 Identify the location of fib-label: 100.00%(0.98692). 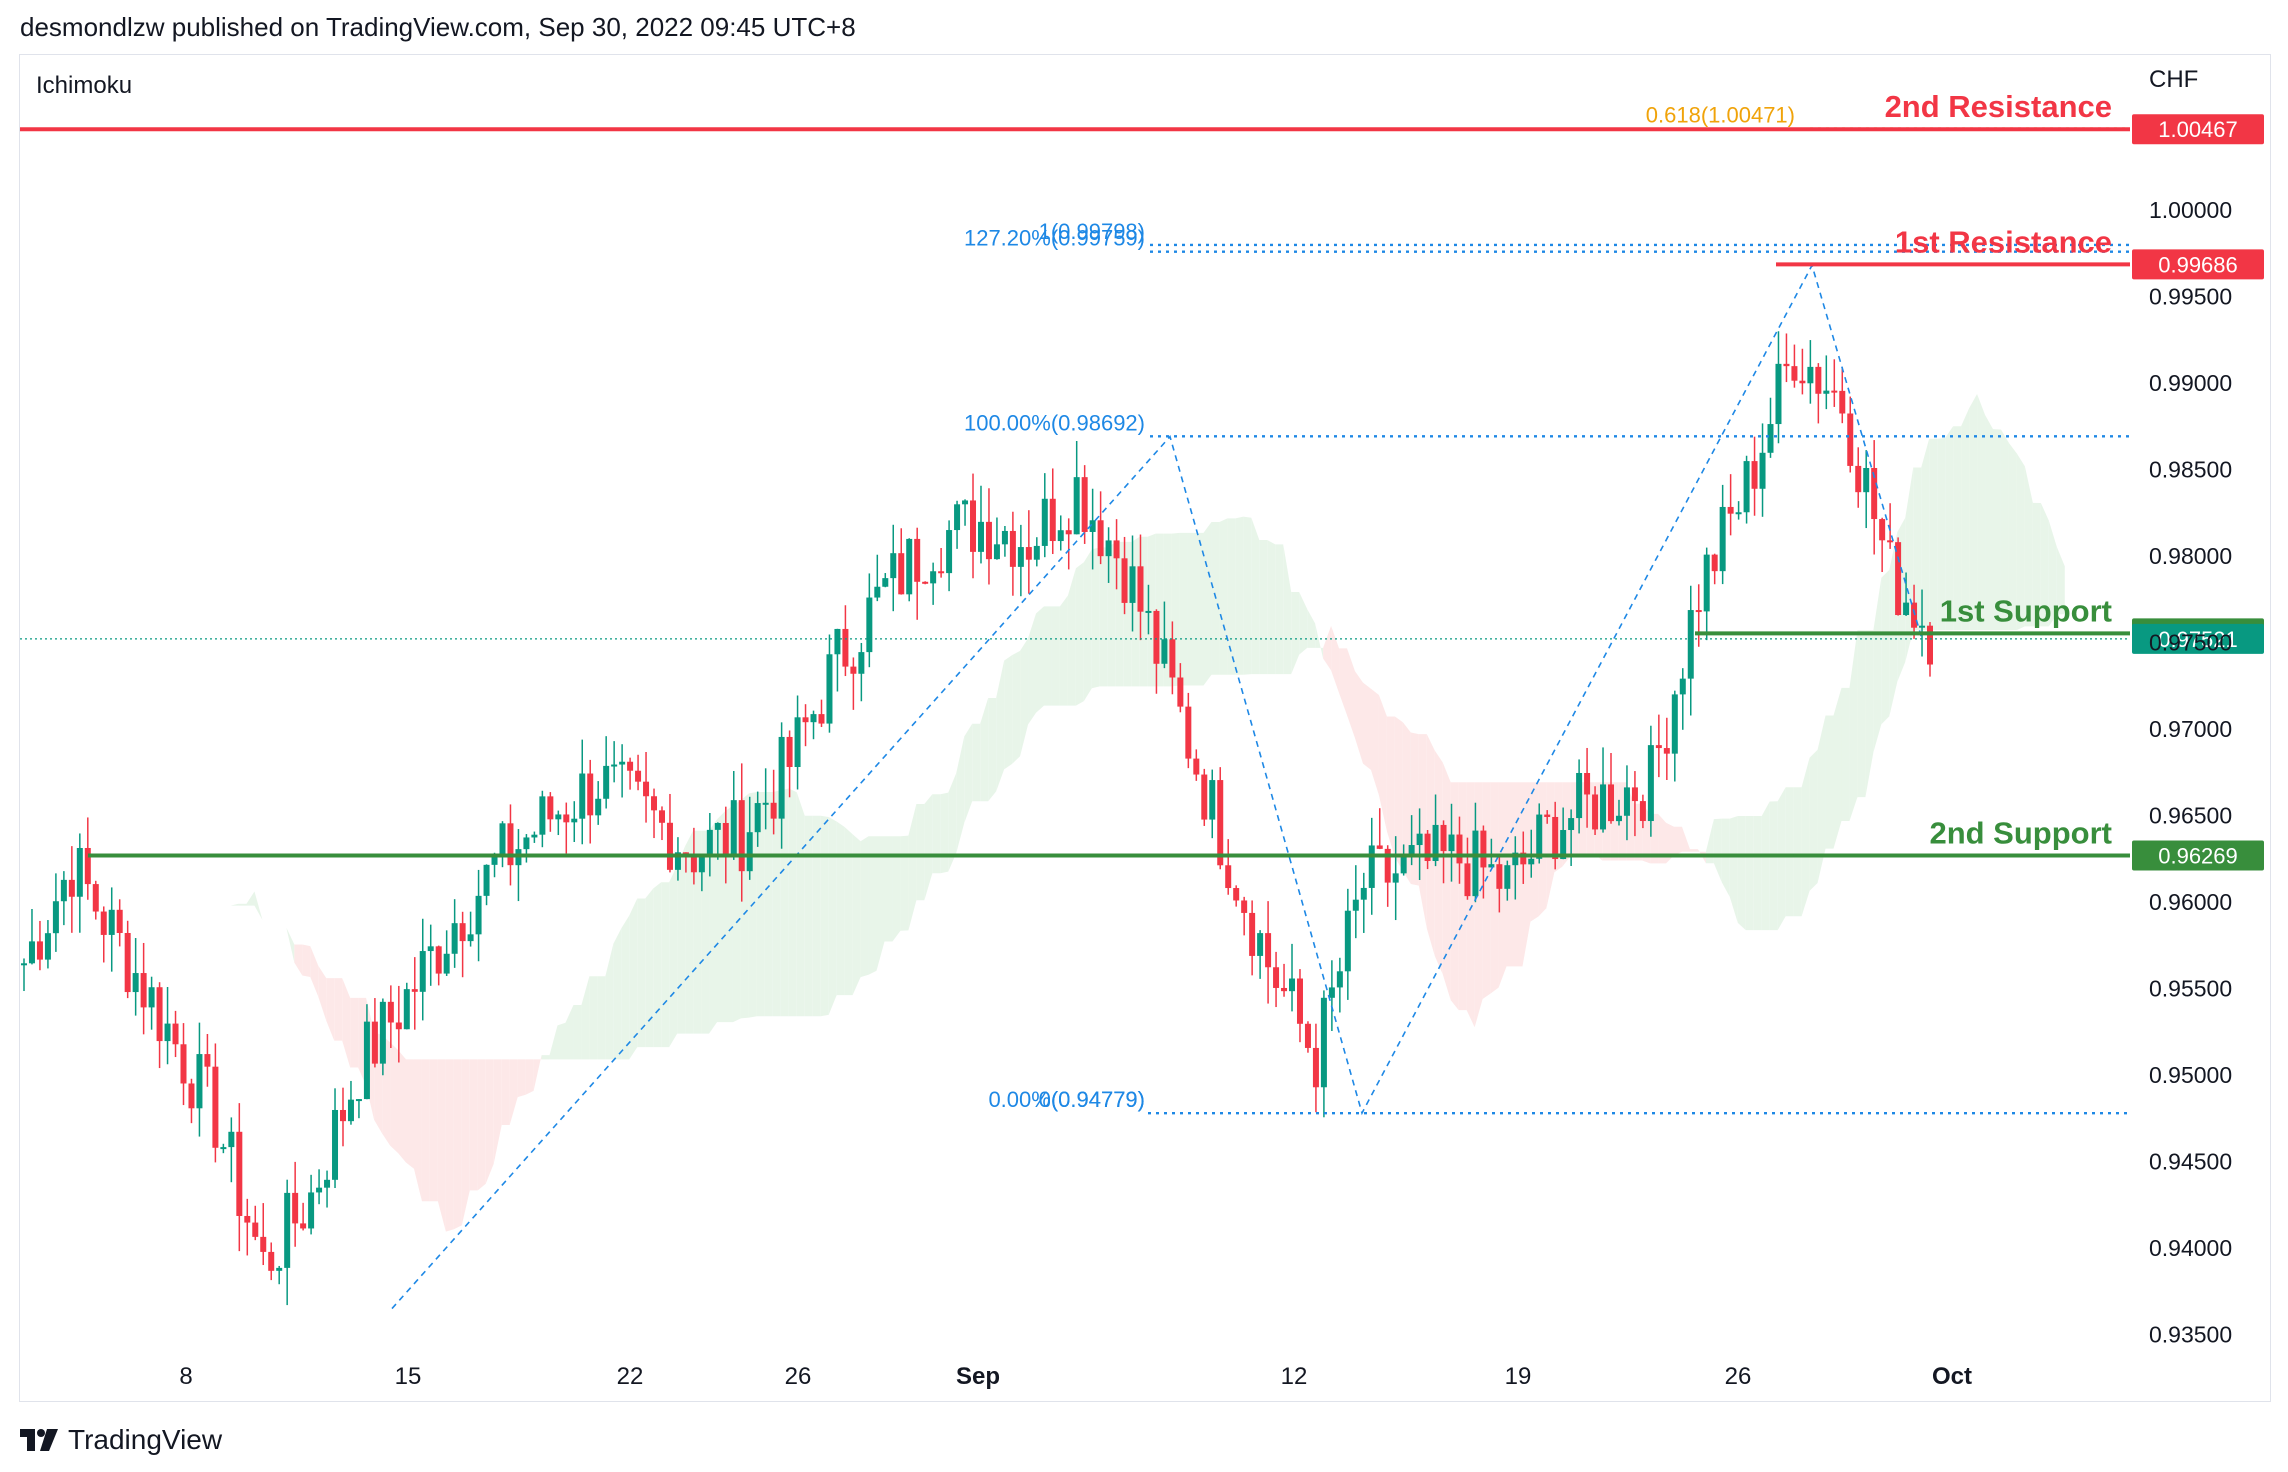
(1054, 422).